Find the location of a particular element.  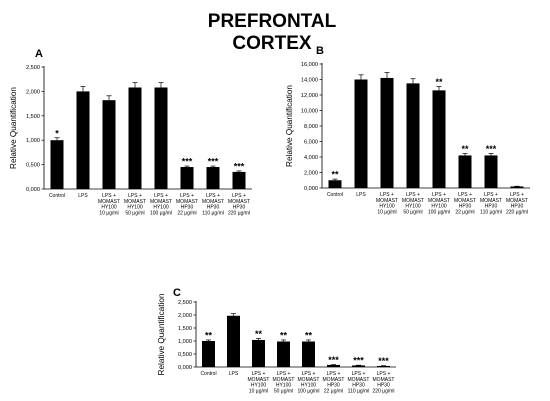

y-tick-label: 14,000 is located at coordinates (309, 81).